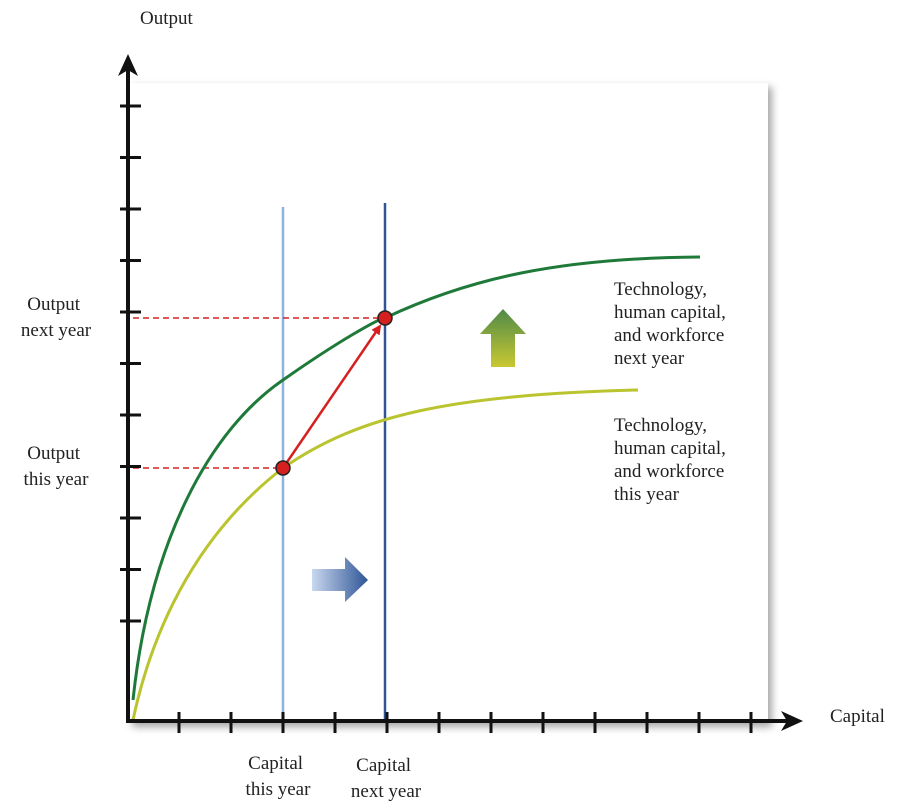  Describe the element at coordinates (340, 579) in the screenshot. I see `arrow-right-icon` at that location.